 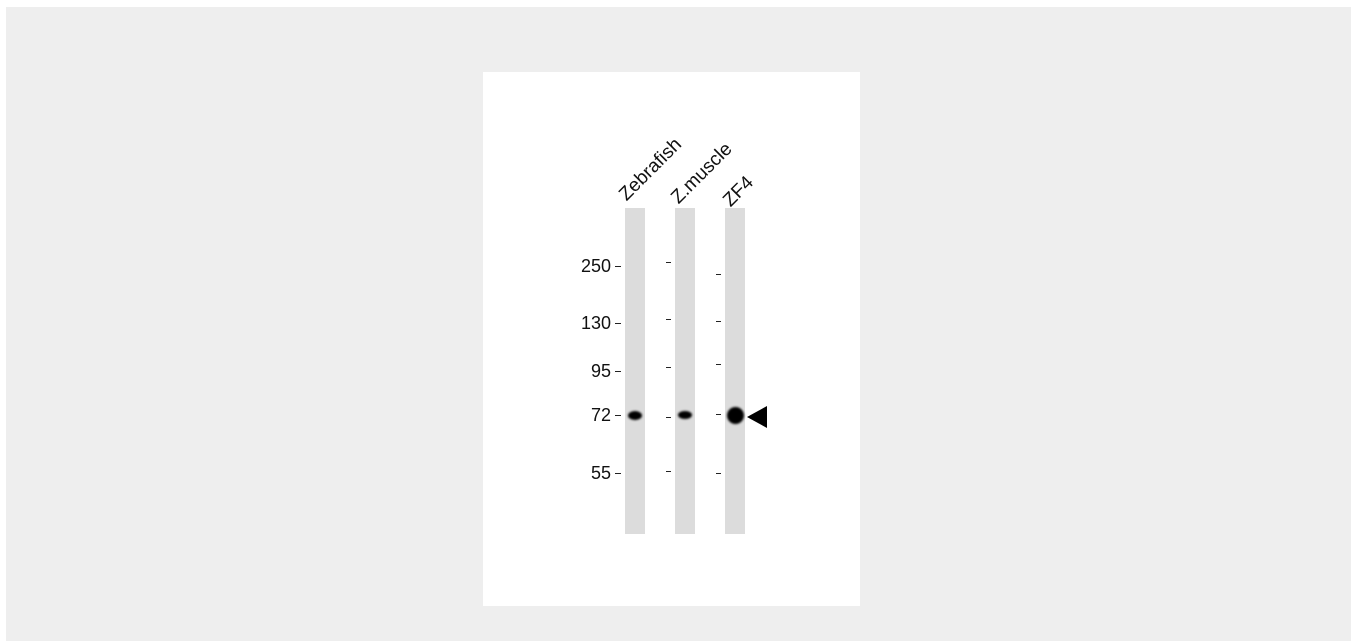 What do you see at coordinates (600, 415) in the screenshot?
I see `mw-label-72: 72` at bounding box center [600, 415].